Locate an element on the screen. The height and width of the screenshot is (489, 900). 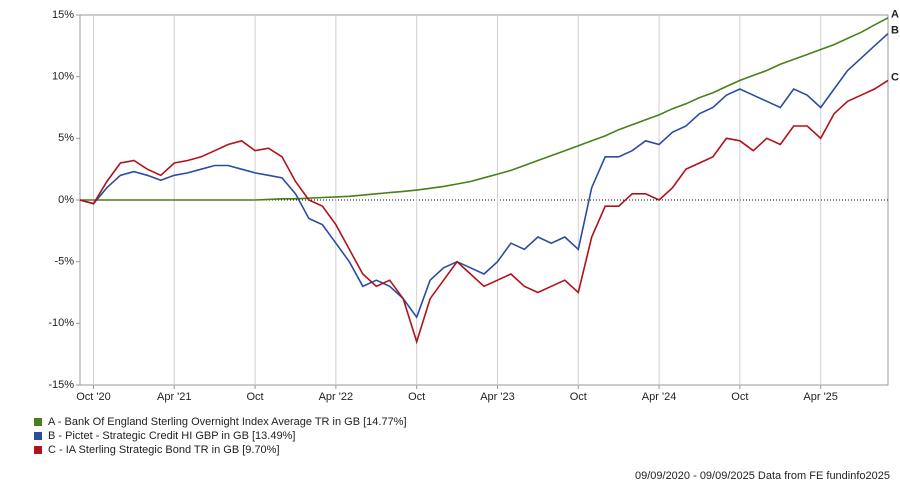
x-tick-label: Apr '25 is located at coordinates (820, 397).